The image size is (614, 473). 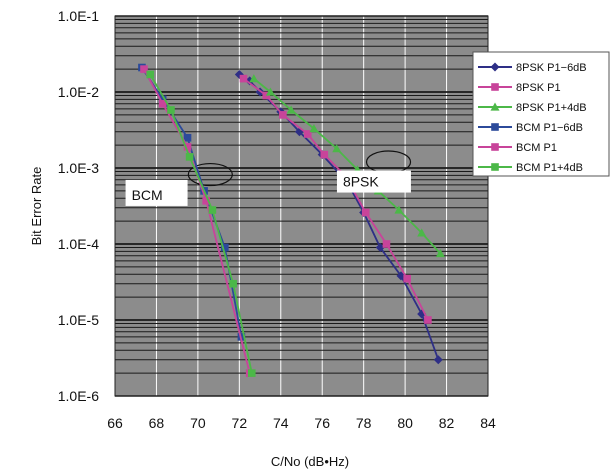 What do you see at coordinates (78, 168) in the screenshot?
I see `y-tick-label: 1.0E-3` at bounding box center [78, 168].